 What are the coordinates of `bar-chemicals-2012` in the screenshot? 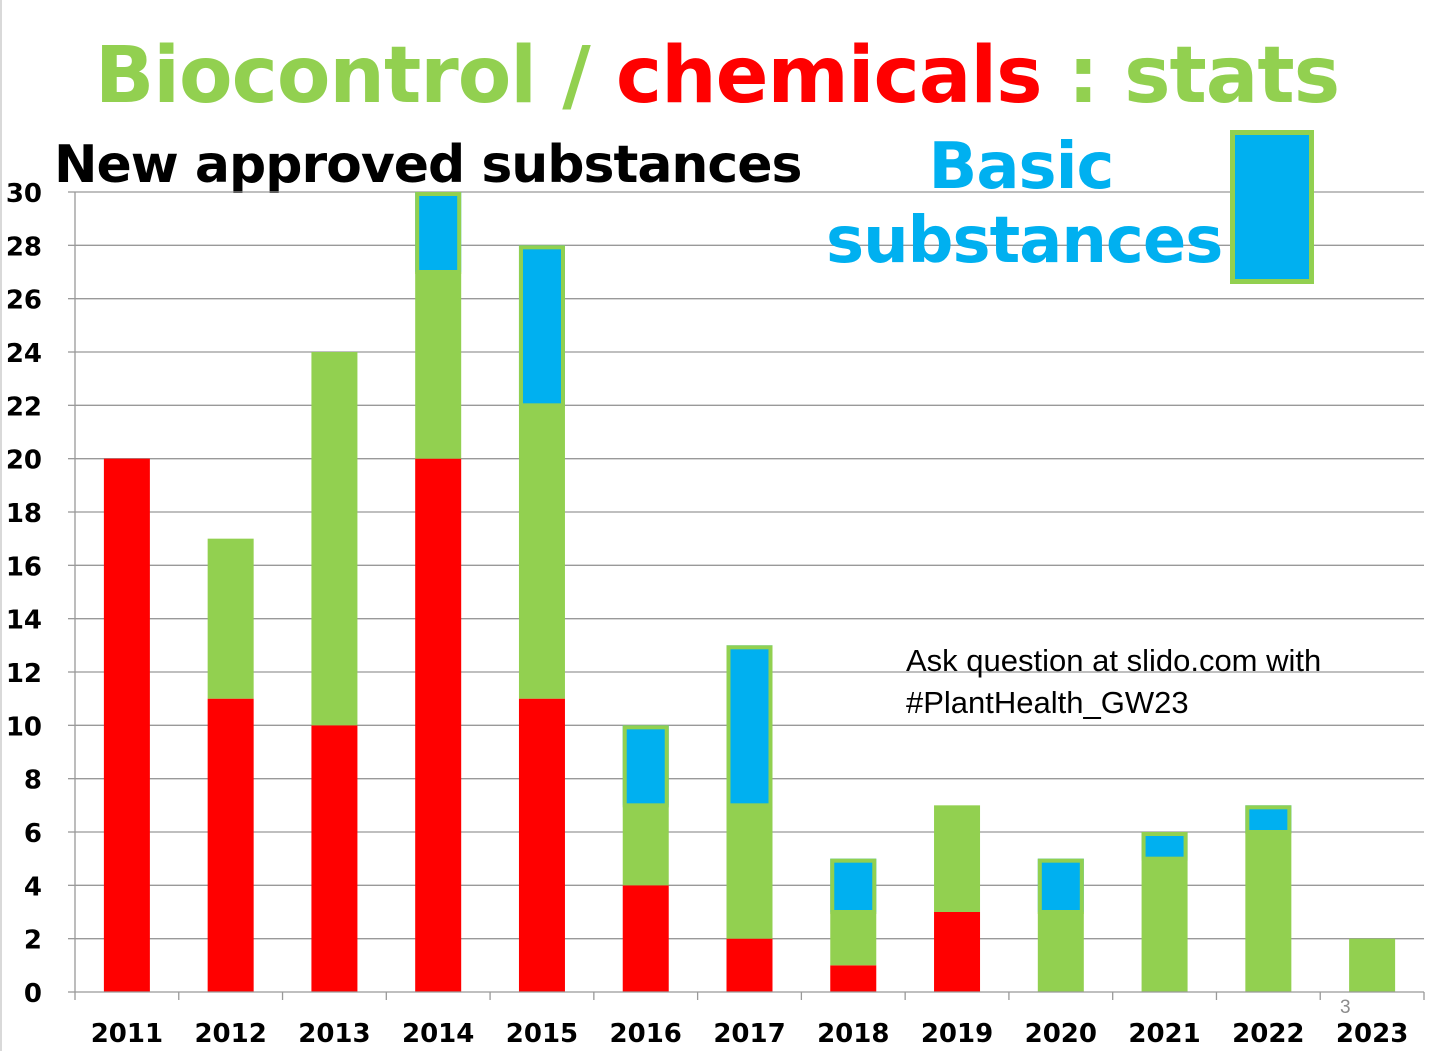 It's located at (230, 845).